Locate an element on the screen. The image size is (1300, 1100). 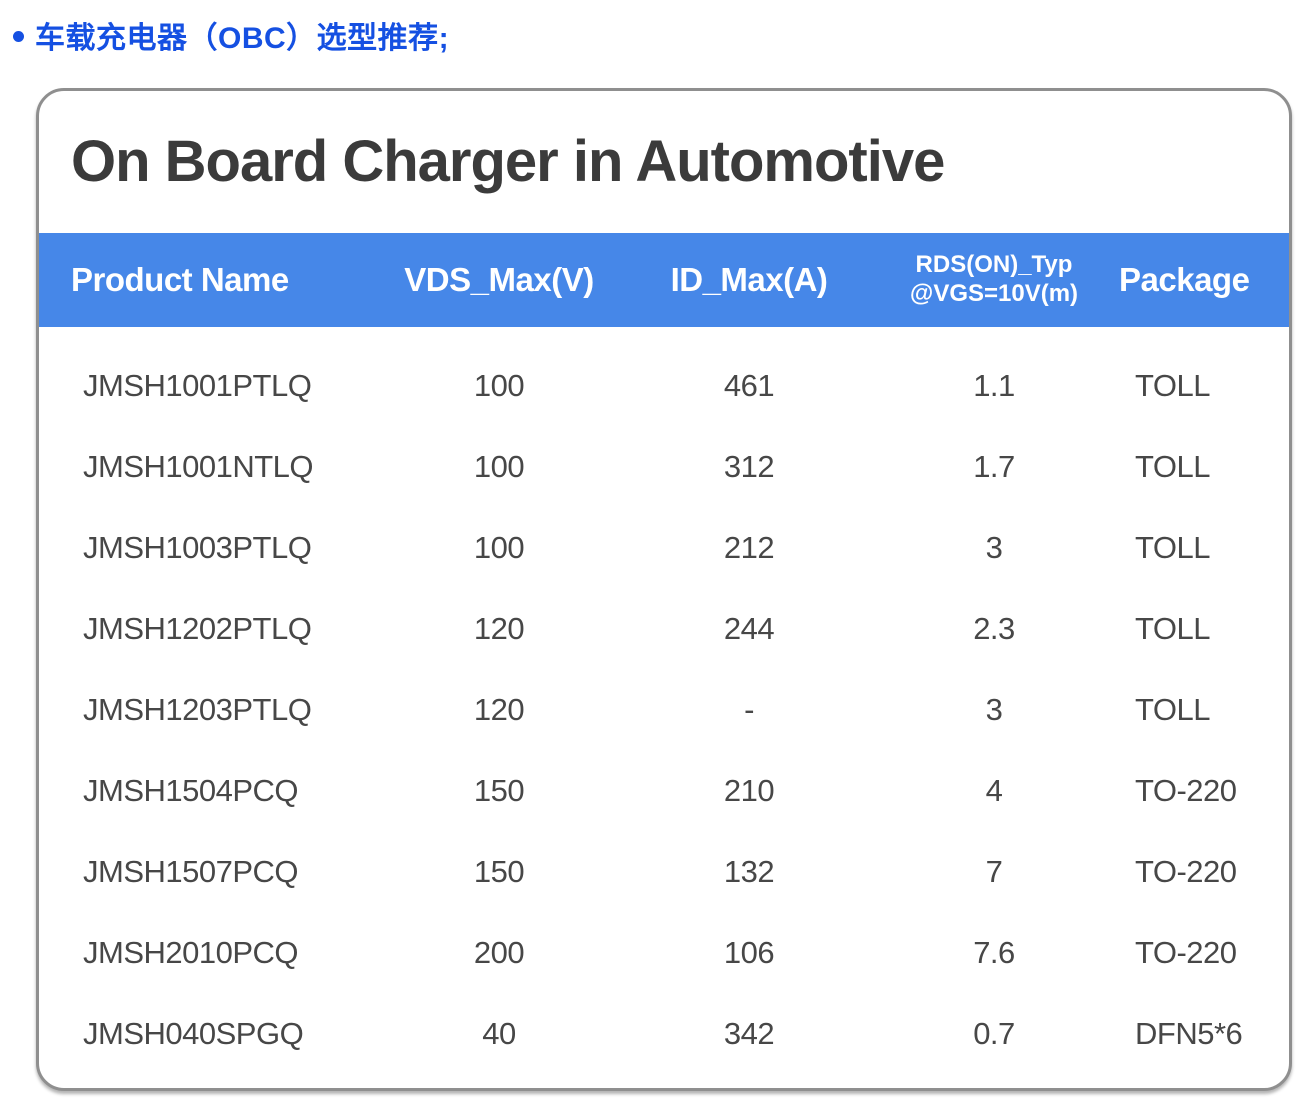
table-row: JMSH1003PTLQ 100 212 3 TOLL is located at coordinates (664, 547).